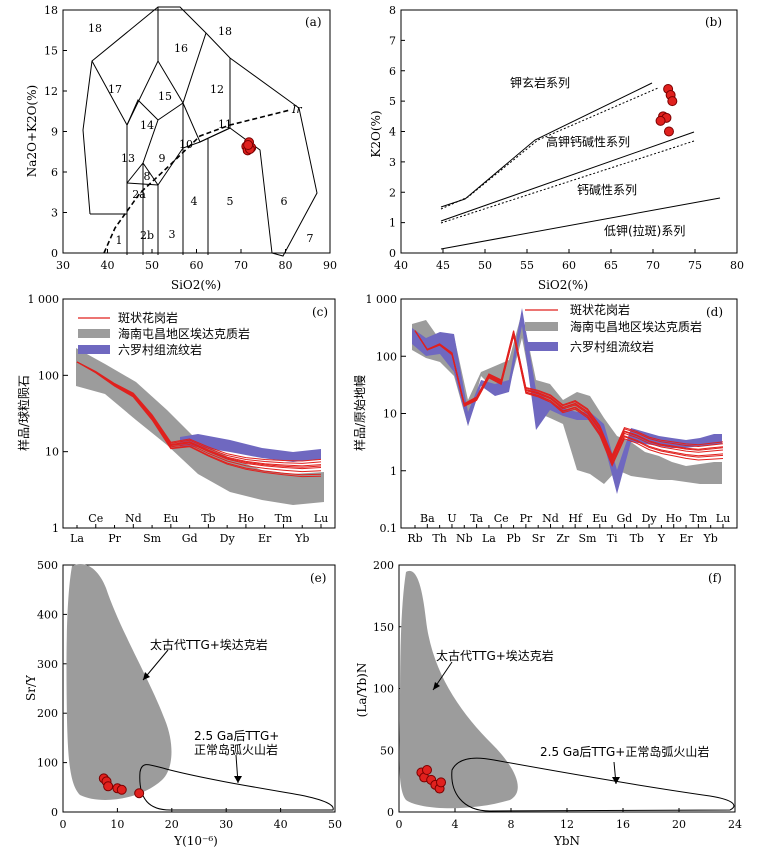 The height and width of the screenshot is (855, 768). I want to click on panel-d-lower-label: Zr, so click(563, 538).